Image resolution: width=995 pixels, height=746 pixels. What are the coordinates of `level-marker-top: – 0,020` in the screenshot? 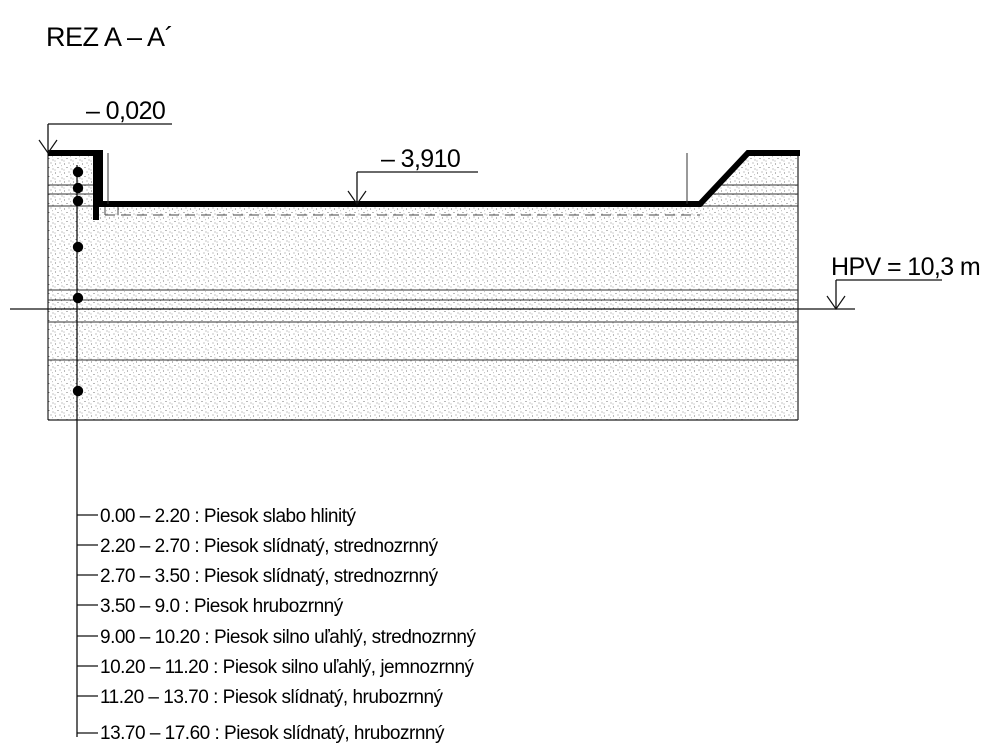 It's located at (105, 126).